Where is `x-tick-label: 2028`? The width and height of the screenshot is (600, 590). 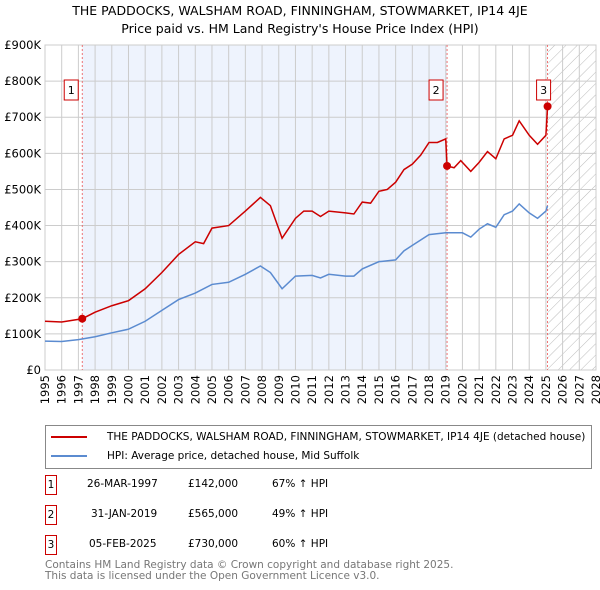 x-tick-label: 2028 is located at coordinates (594, 389).